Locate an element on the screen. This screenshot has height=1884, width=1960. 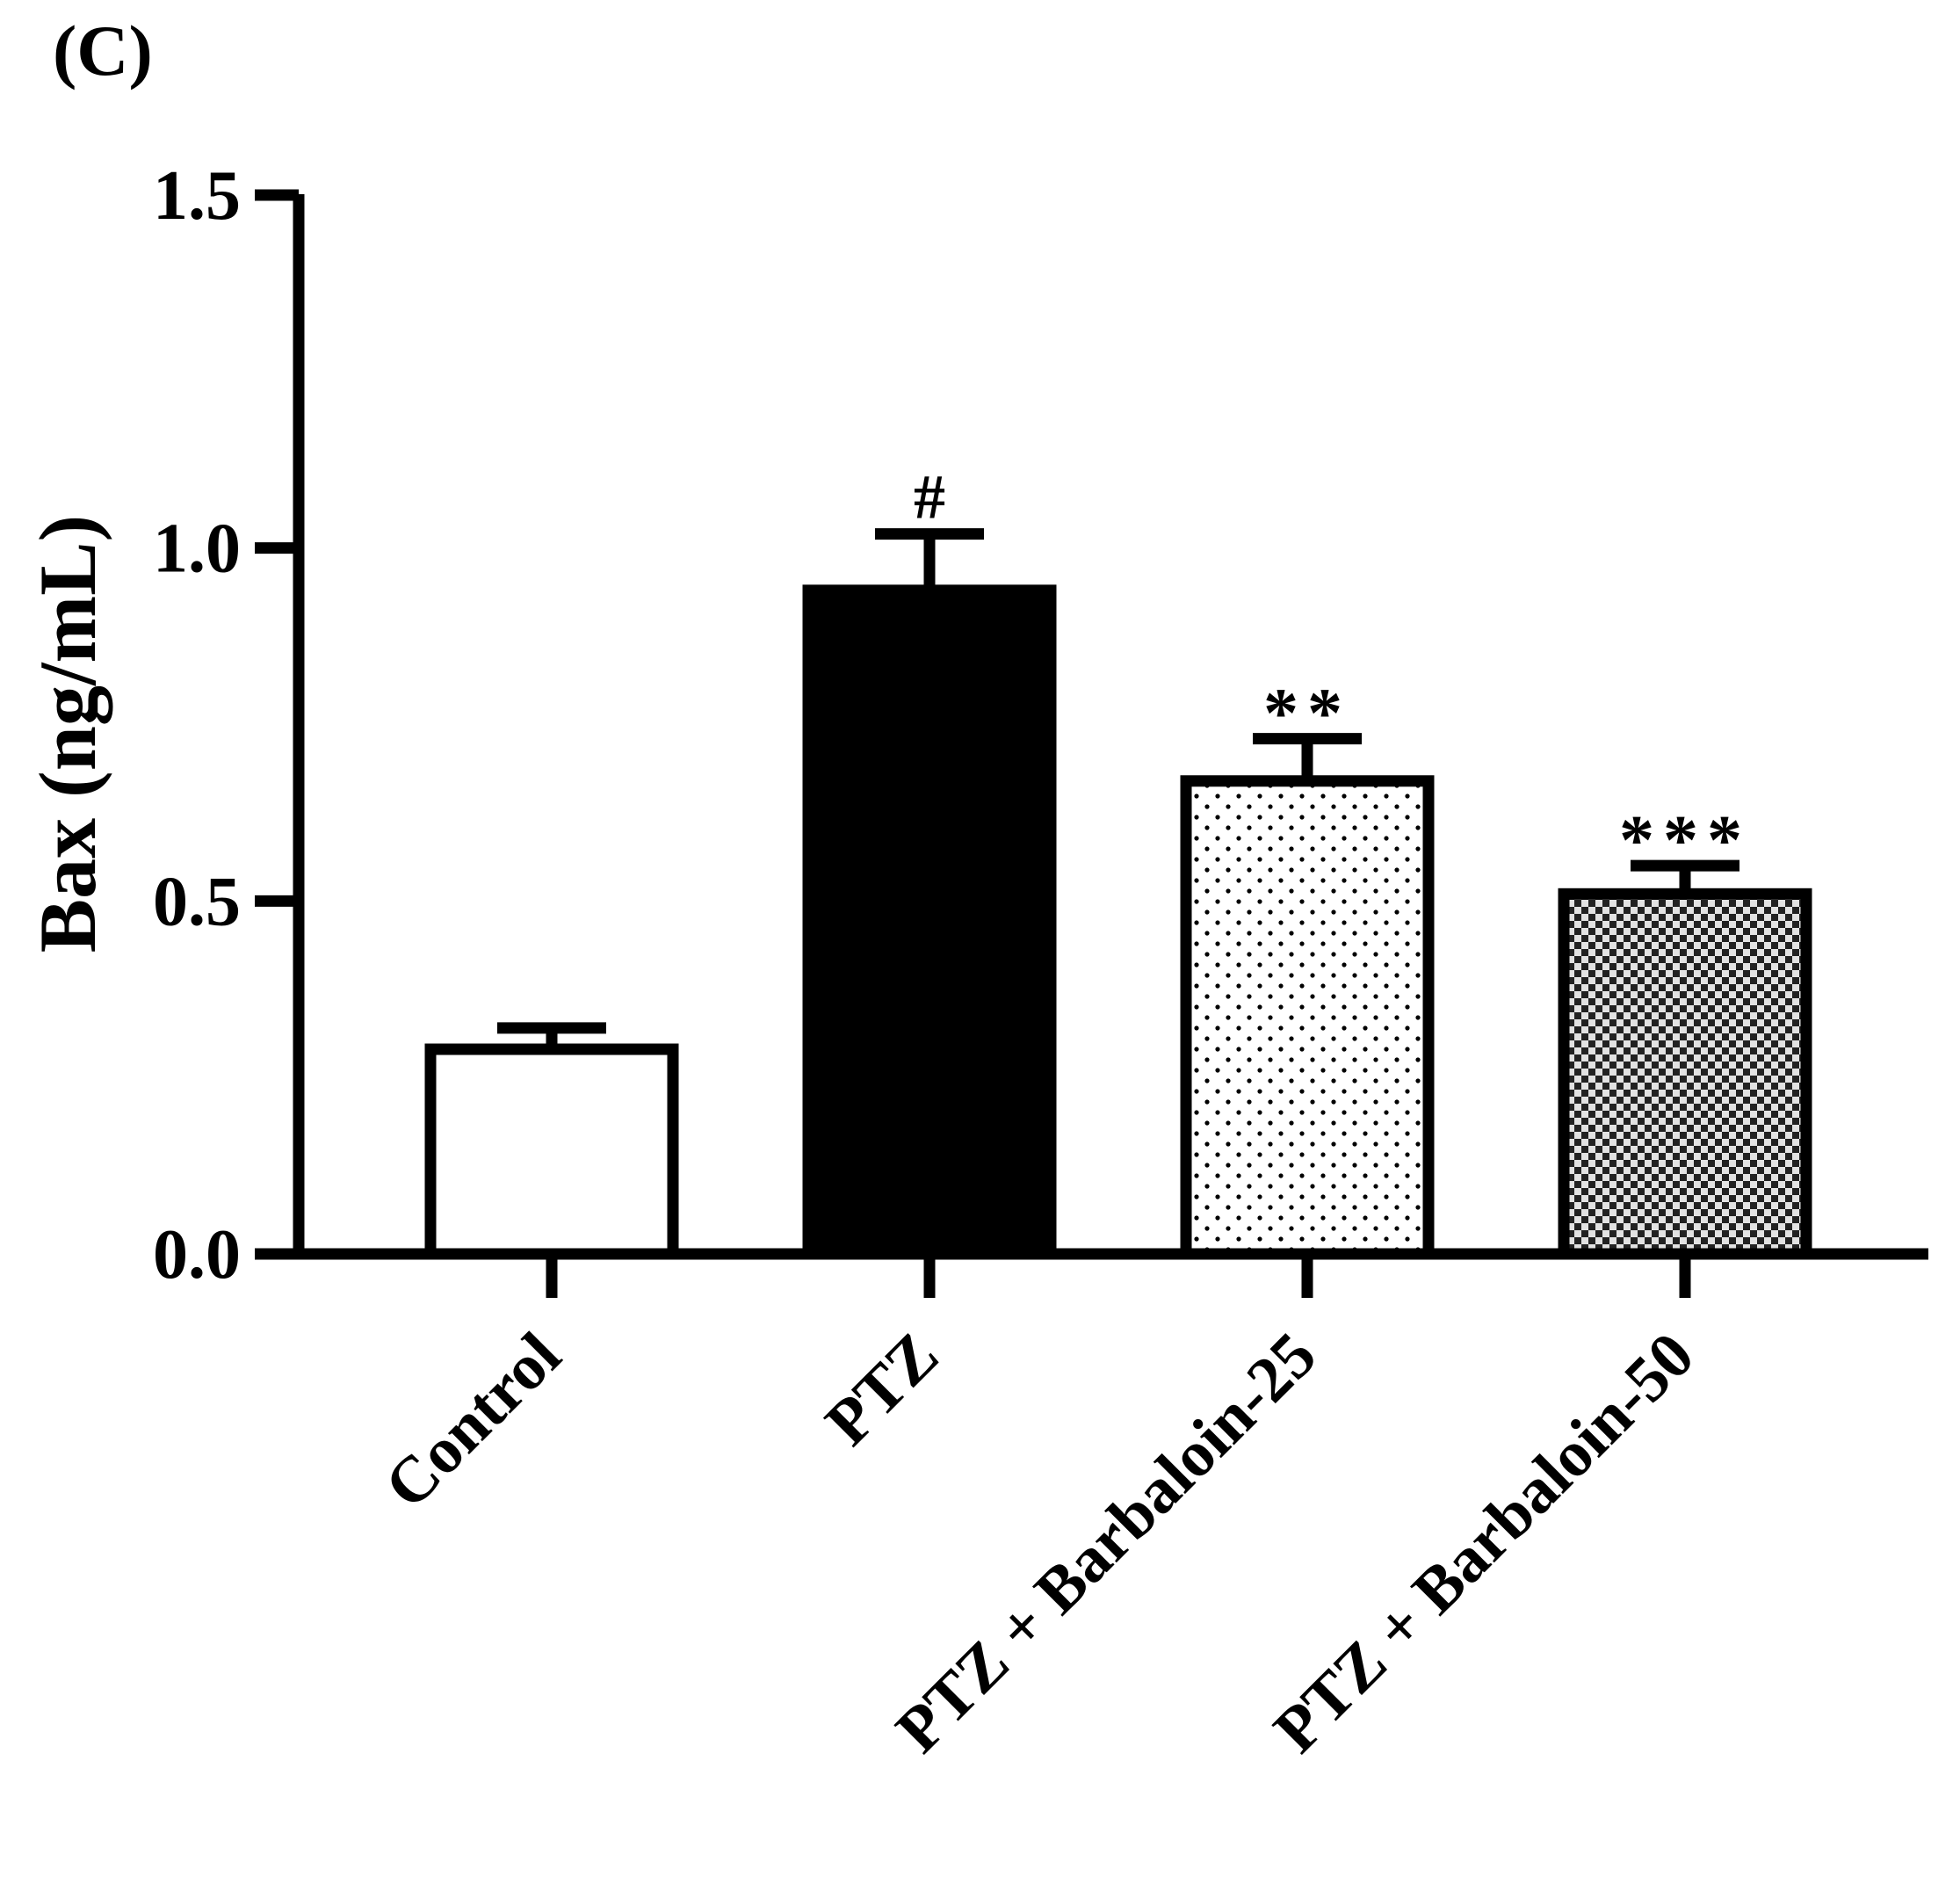
y-tick-label-3: 1.0 is located at coordinates (197, 549).